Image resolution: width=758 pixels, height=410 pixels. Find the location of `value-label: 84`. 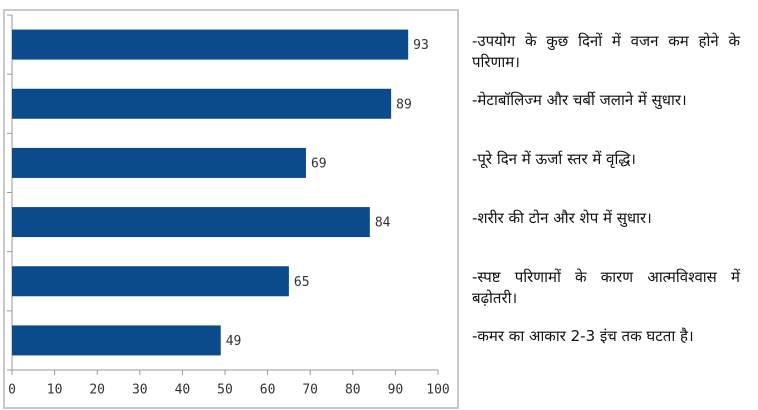

value-label: 84 is located at coordinates (383, 223).